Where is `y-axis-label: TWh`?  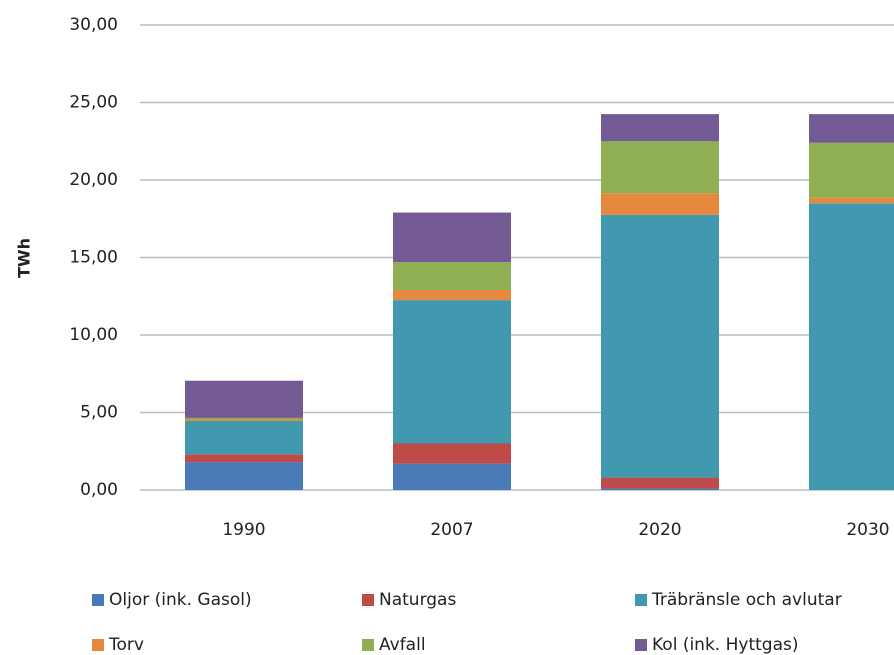
y-axis-label: TWh is located at coordinates (24, 258).